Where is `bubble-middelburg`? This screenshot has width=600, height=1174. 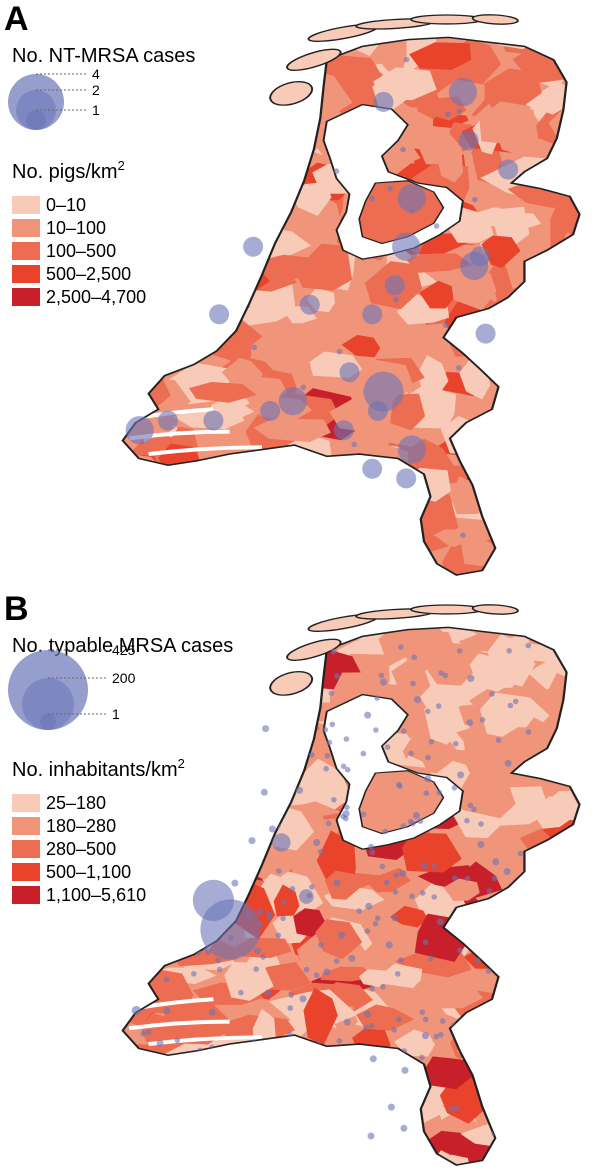 bubble-middelburg is located at coordinates (139, 430).